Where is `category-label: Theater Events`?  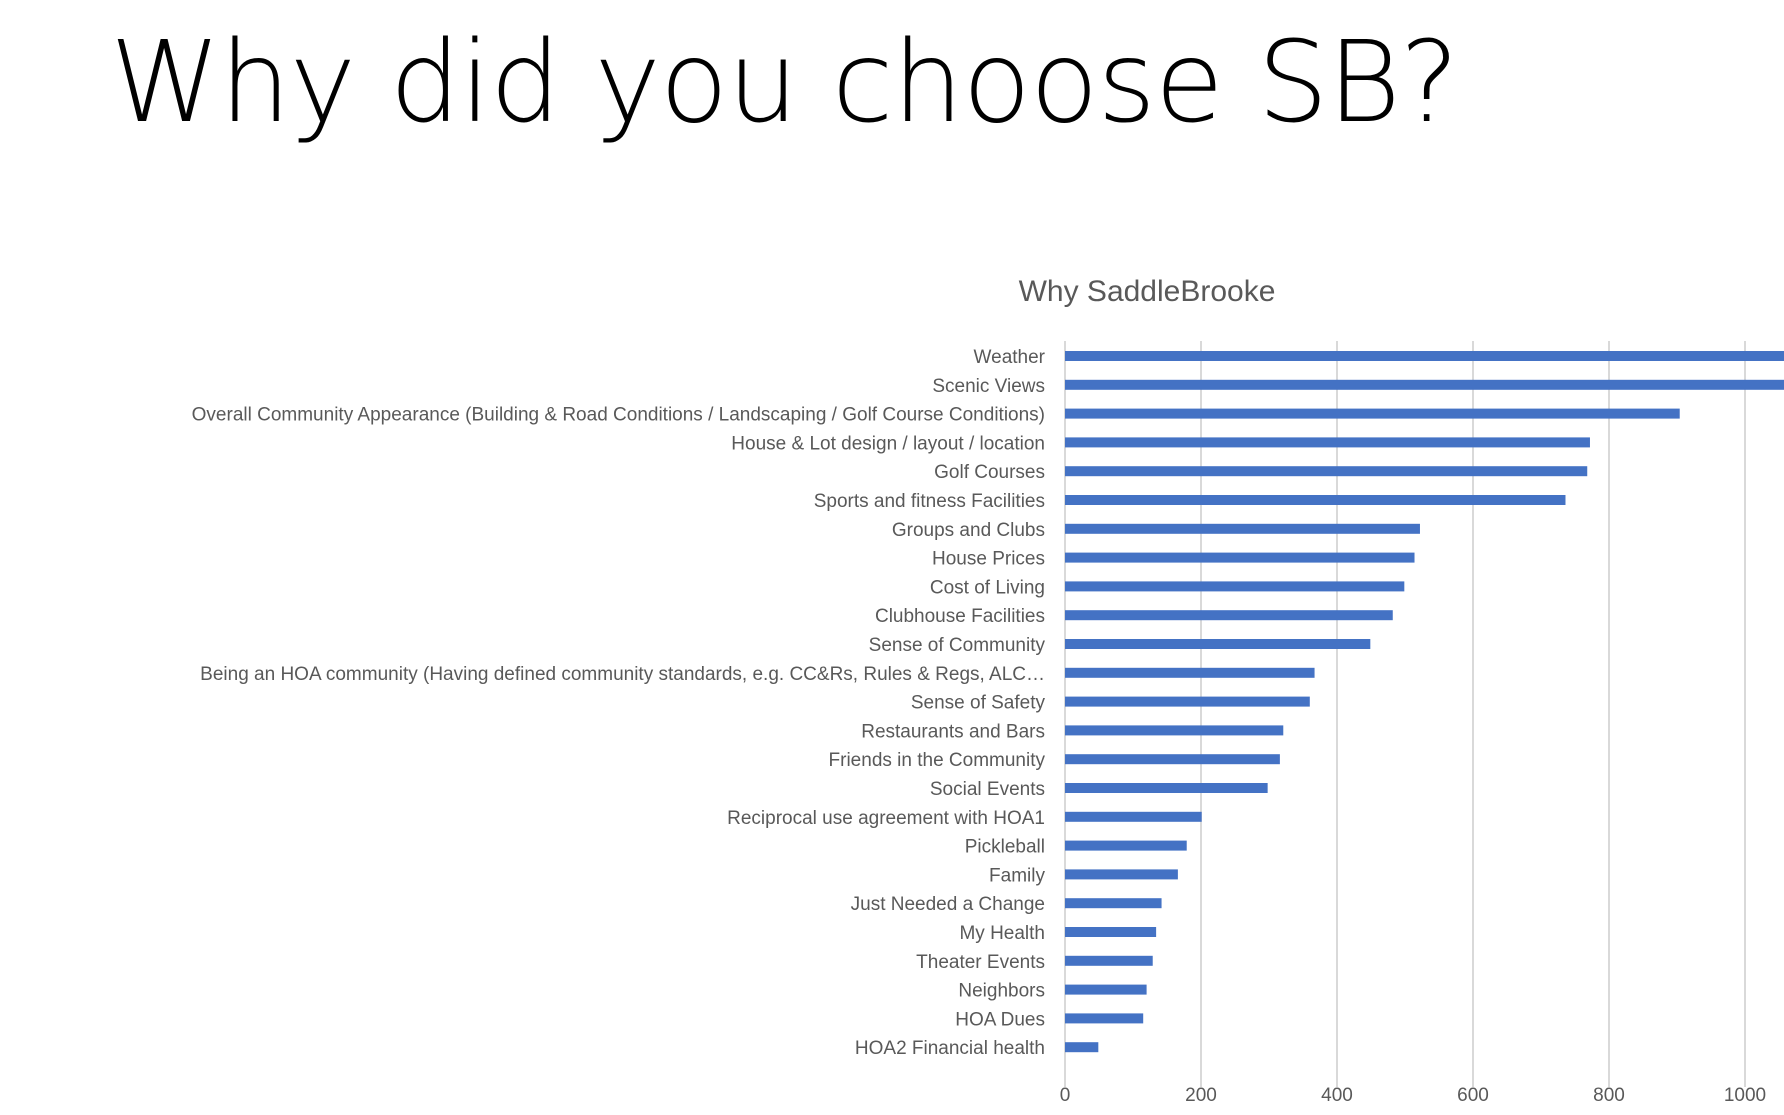 category-label: Theater Events is located at coordinates (980, 962).